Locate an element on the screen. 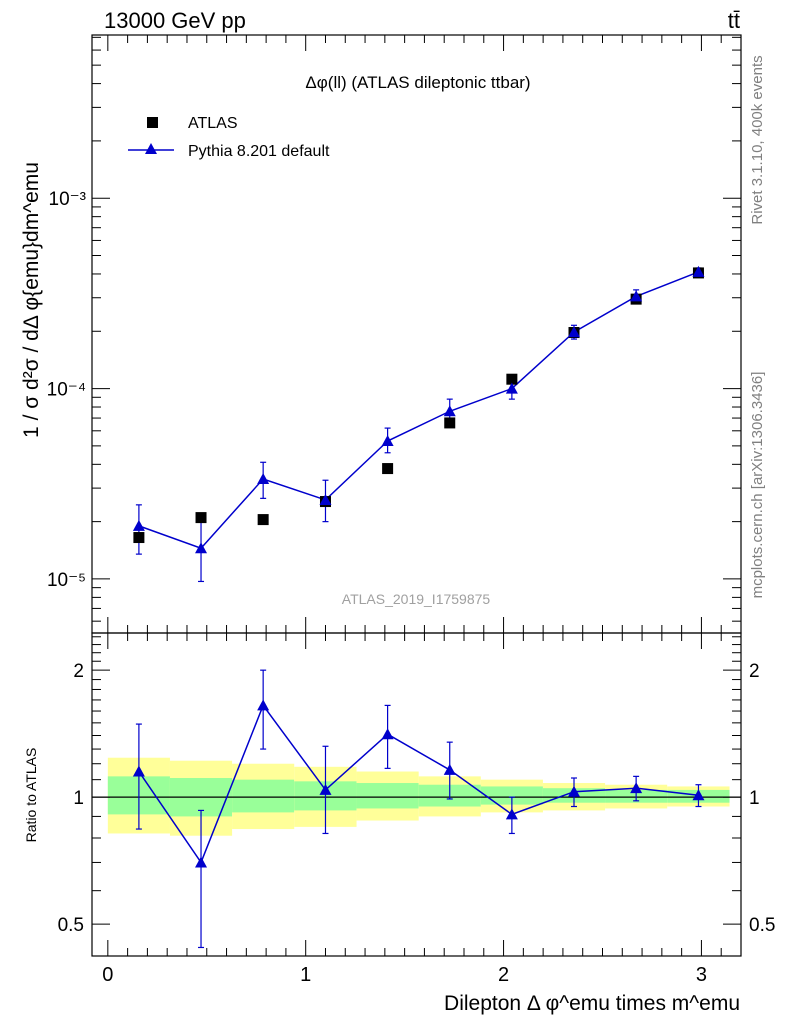 This screenshot has height=1024, width=786. ratio-series-line is located at coordinates (418, 784).